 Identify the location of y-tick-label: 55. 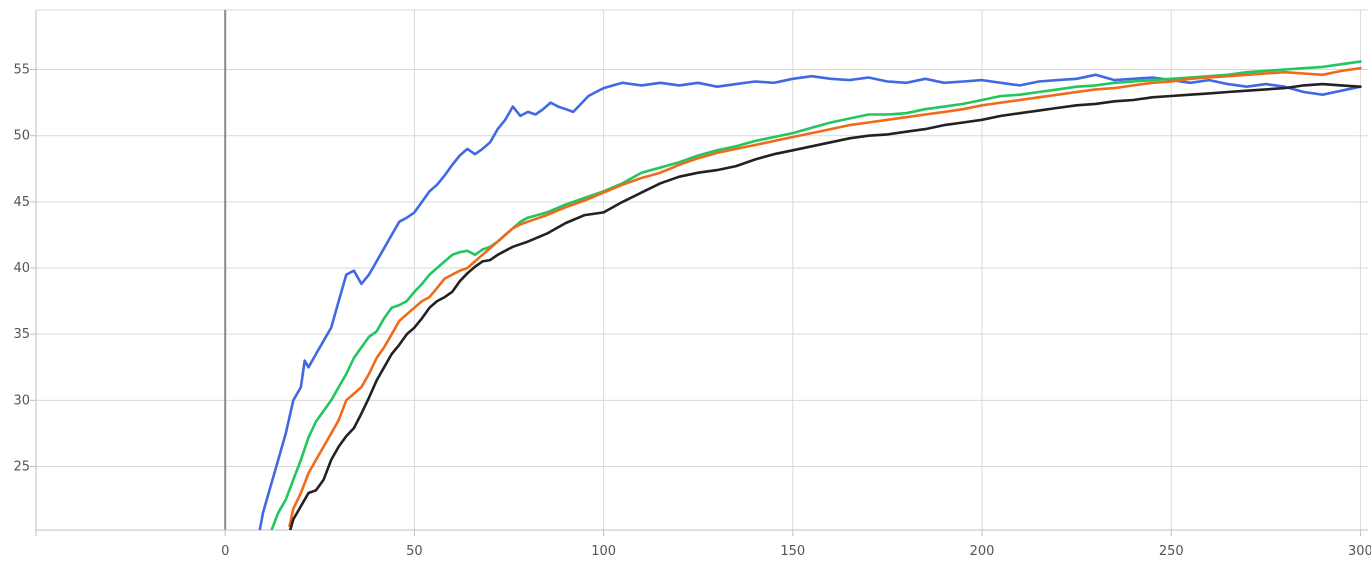
(21, 70).